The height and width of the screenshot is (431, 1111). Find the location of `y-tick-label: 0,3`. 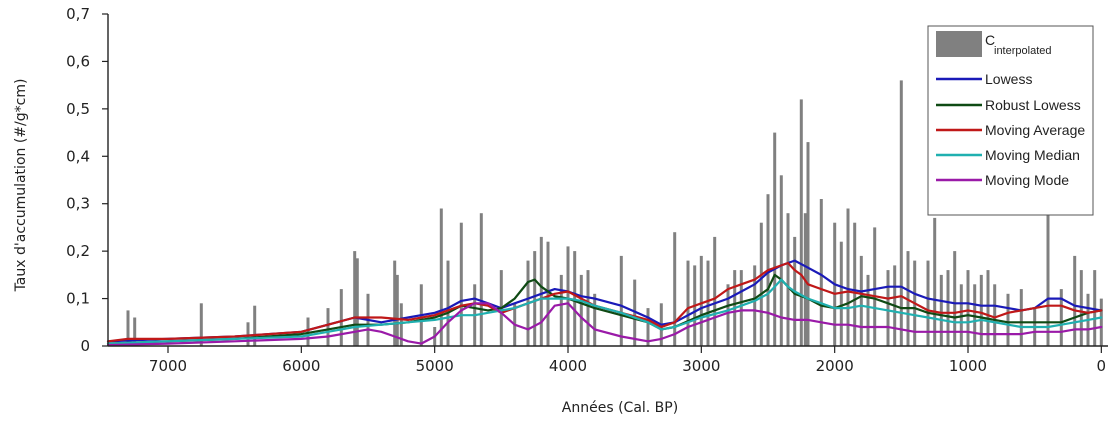

y-tick-label: 0,3 is located at coordinates (78, 204).